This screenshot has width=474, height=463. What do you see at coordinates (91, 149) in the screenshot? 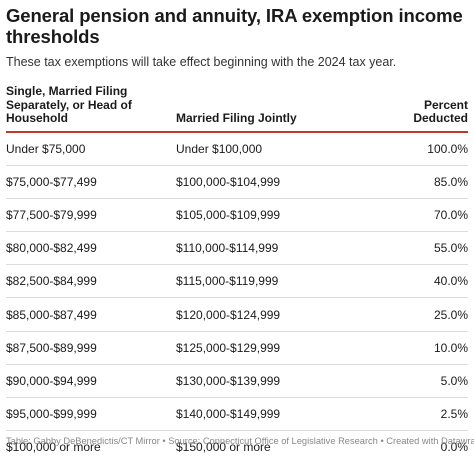
I see `cell-single: Under $75,000` at bounding box center [91, 149].